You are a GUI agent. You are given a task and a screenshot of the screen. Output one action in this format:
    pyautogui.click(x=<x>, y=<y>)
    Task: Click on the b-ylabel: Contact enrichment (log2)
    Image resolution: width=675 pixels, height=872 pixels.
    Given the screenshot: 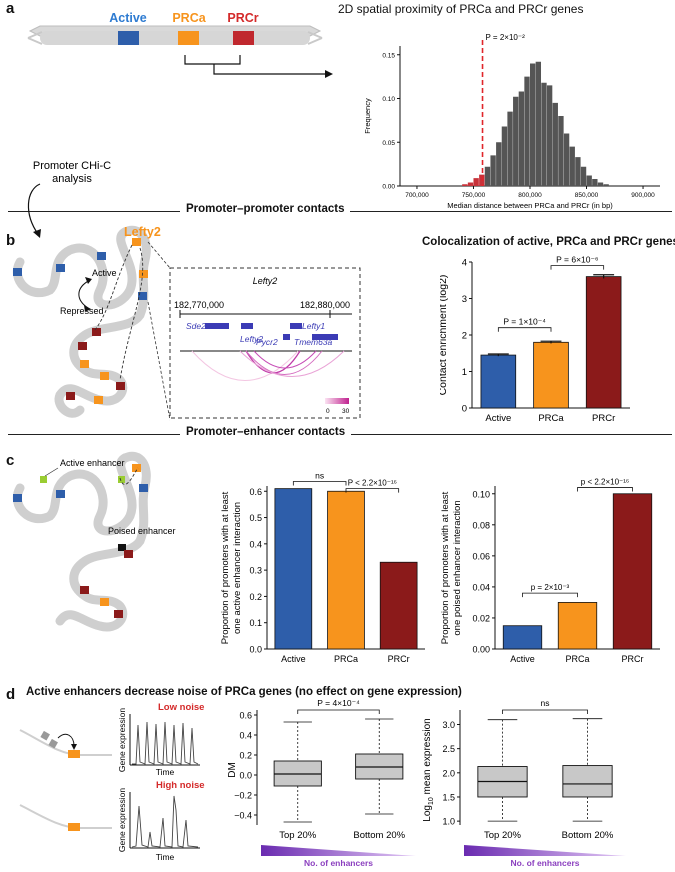 What is the action you would take?
    pyautogui.click(x=444, y=335)
    